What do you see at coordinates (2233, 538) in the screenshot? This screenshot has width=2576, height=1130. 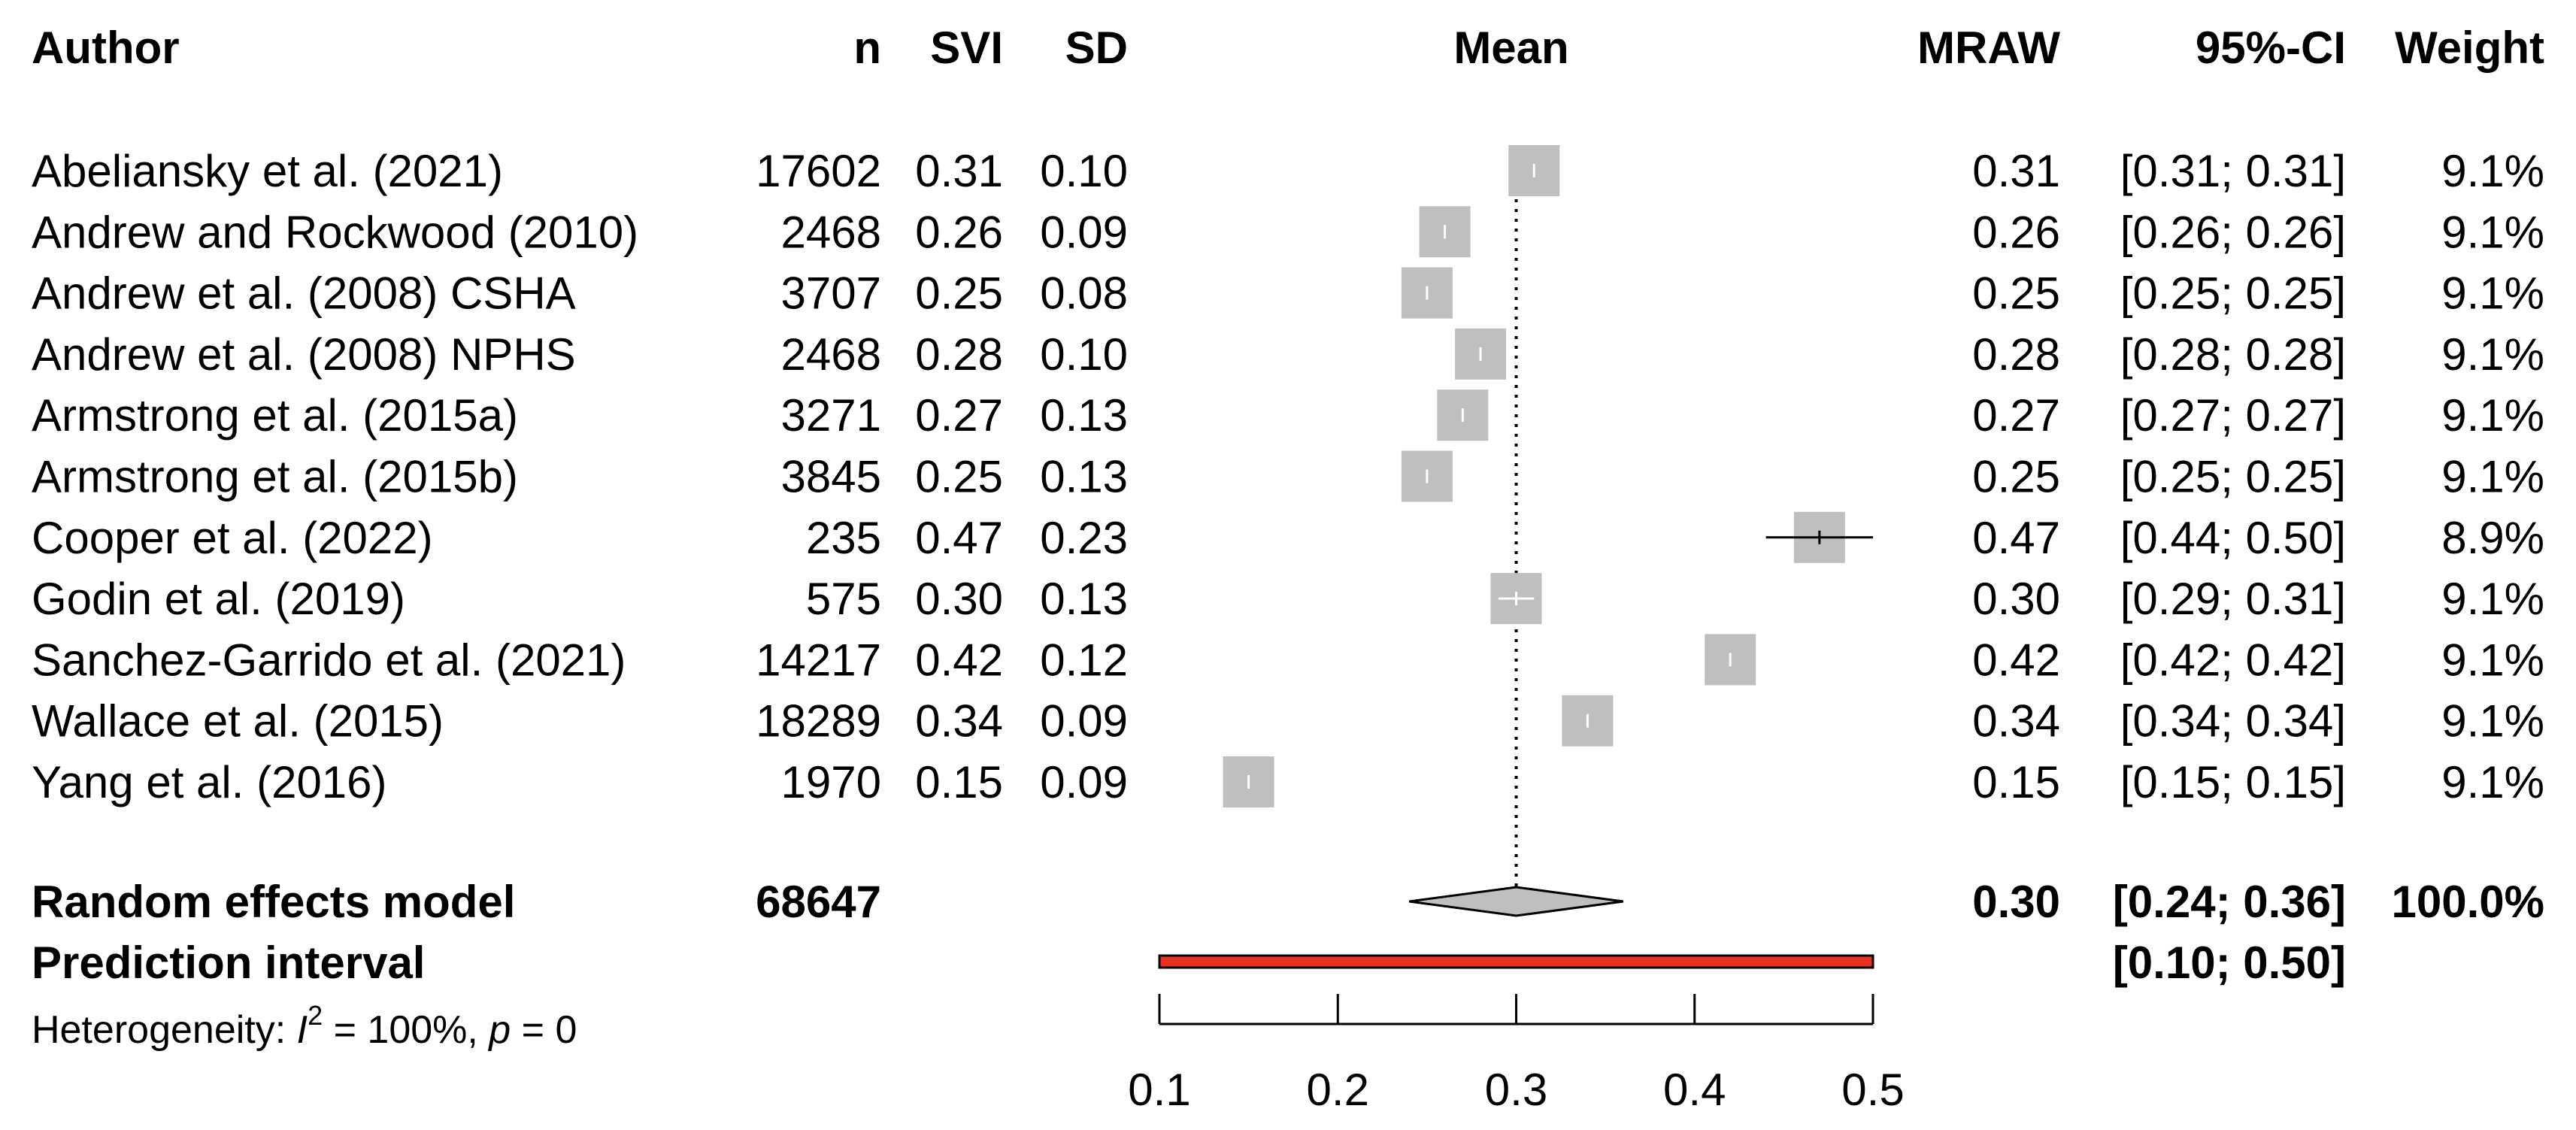 I see `study-ci: [0.44; 0.50]` at bounding box center [2233, 538].